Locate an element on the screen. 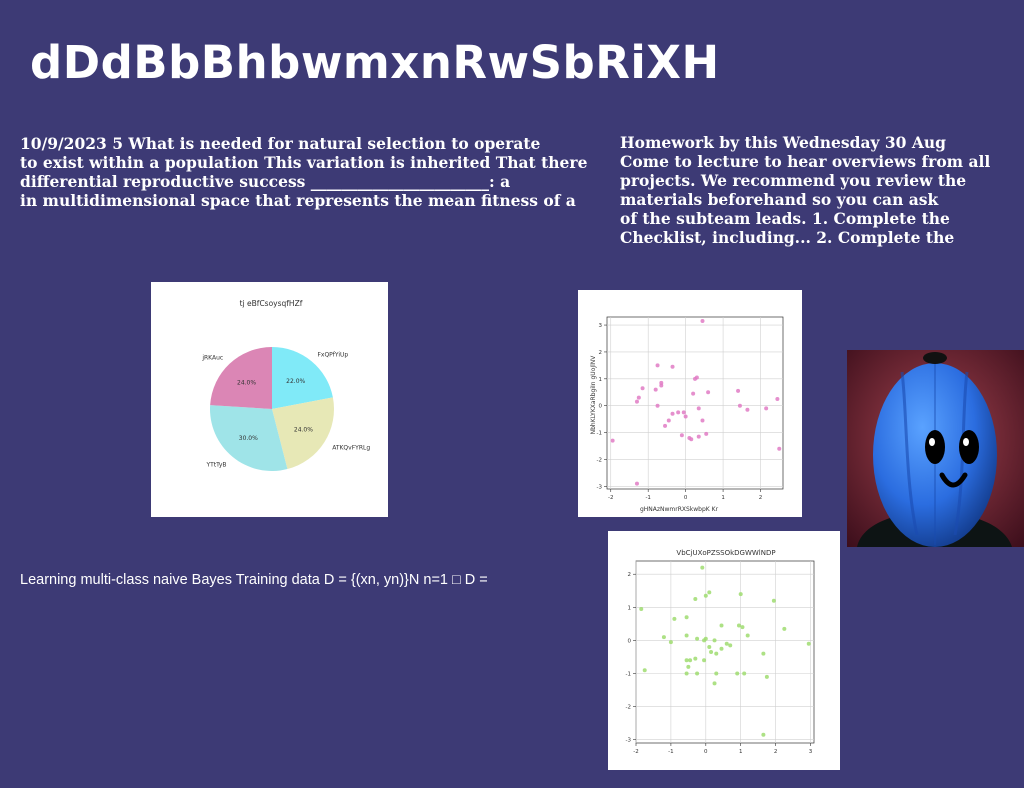 The height and width of the screenshot is (788, 1024). scatter-chart-2-panel: VbCjUXoPZSSOkDGWWlNDP -2 -1 0 1 2 3 -3 -2 -1 0 1 2 is located at coordinates (724, 650).